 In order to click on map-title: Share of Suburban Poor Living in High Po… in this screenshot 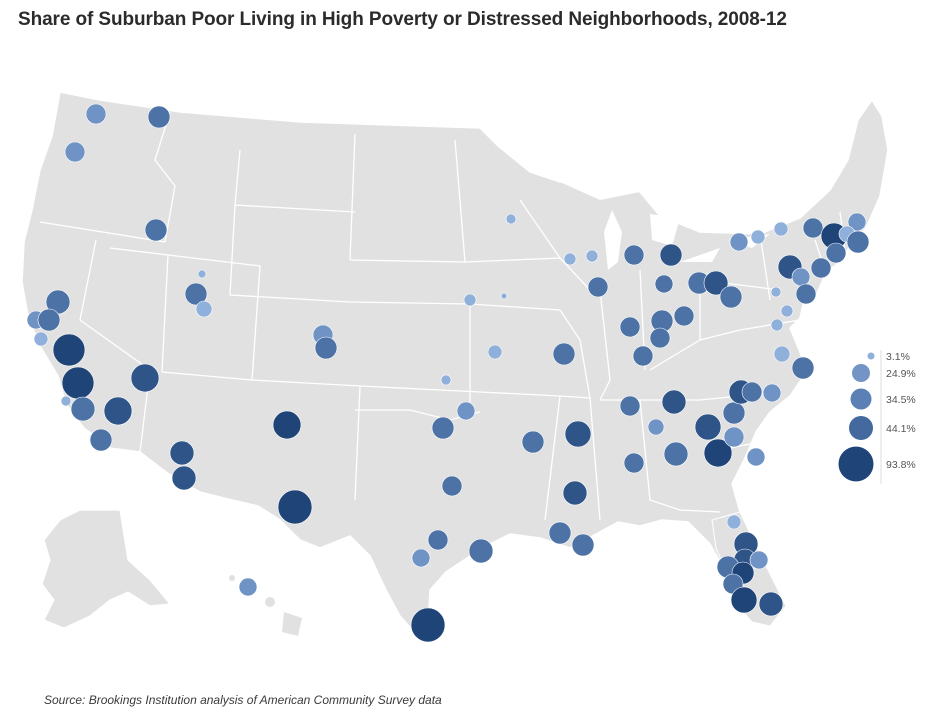, I will do `click(402, 19)`.